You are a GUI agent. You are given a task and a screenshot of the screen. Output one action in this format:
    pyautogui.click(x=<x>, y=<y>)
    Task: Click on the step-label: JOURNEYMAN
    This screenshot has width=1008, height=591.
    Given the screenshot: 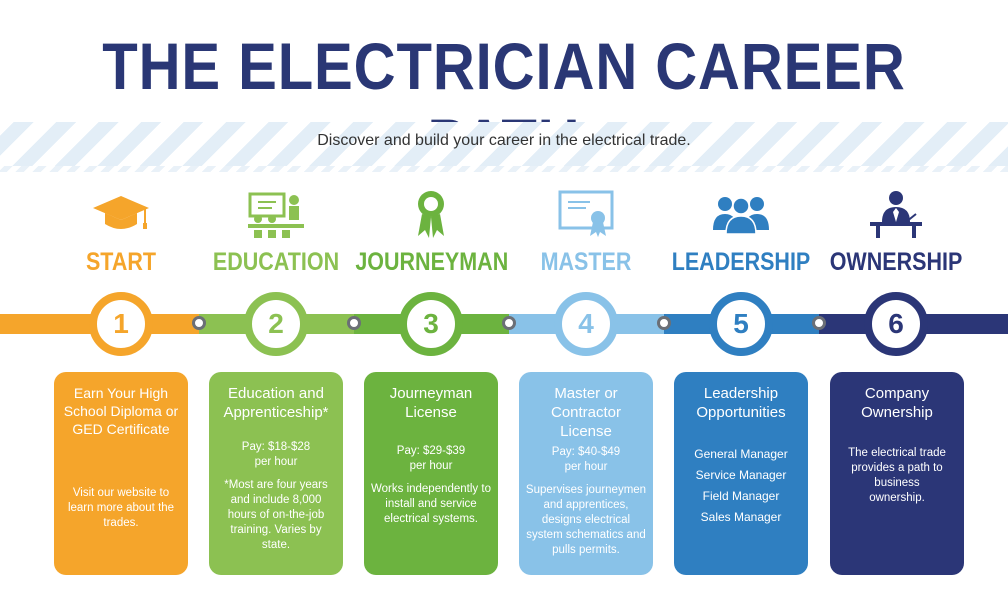 What is the action you would take?
    pyautogui.click(x=432, y=262)
    